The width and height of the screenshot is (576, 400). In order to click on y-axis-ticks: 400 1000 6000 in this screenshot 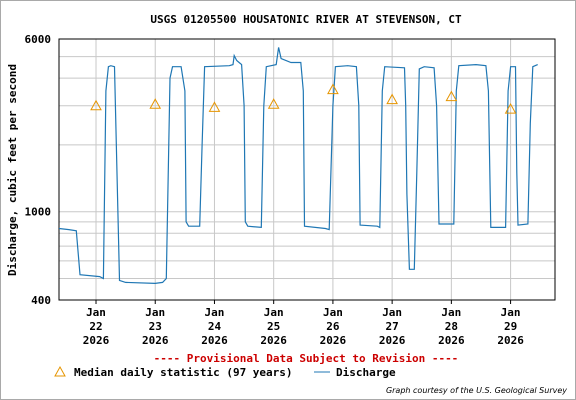, I will do `click(38, 170)`.